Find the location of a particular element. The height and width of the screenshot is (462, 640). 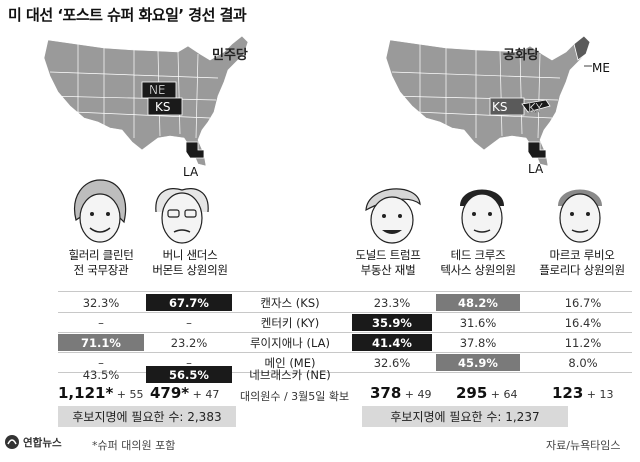

dem-party-label: 민주당 is located at coordinates (230, 55).